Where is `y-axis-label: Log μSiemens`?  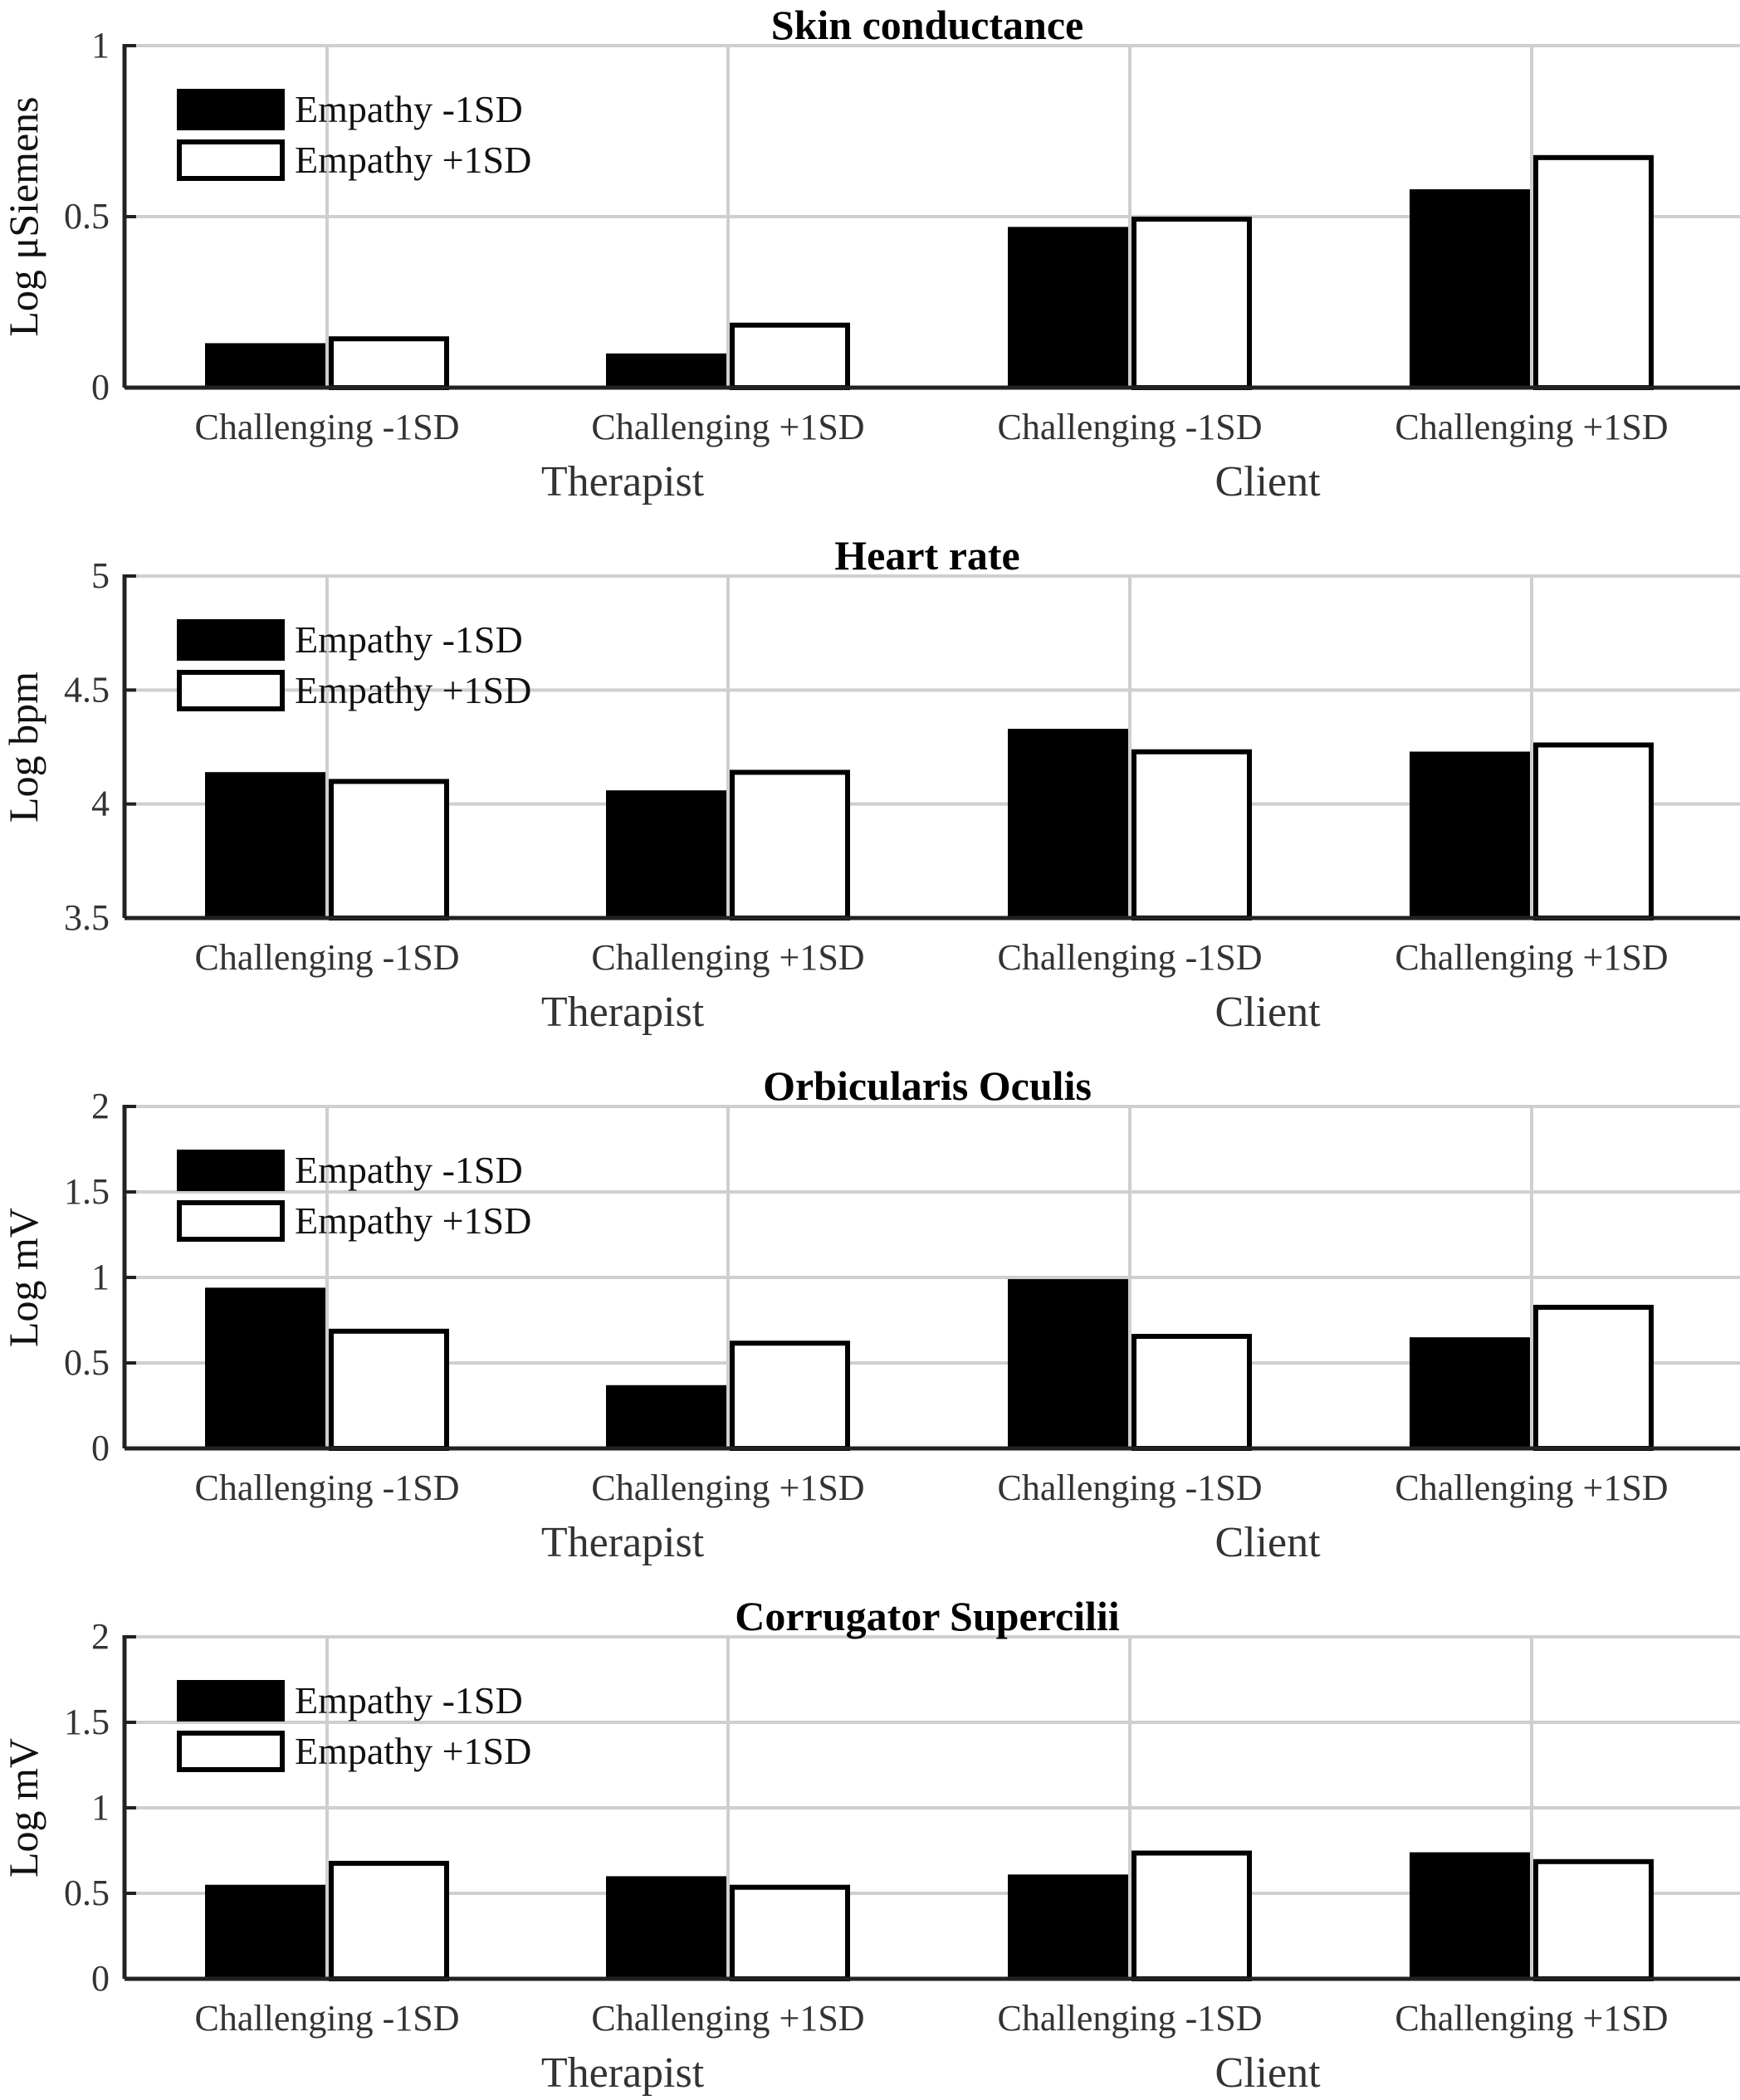 y-axis-label: Log μSiemens is located at coordinates (23, 216).